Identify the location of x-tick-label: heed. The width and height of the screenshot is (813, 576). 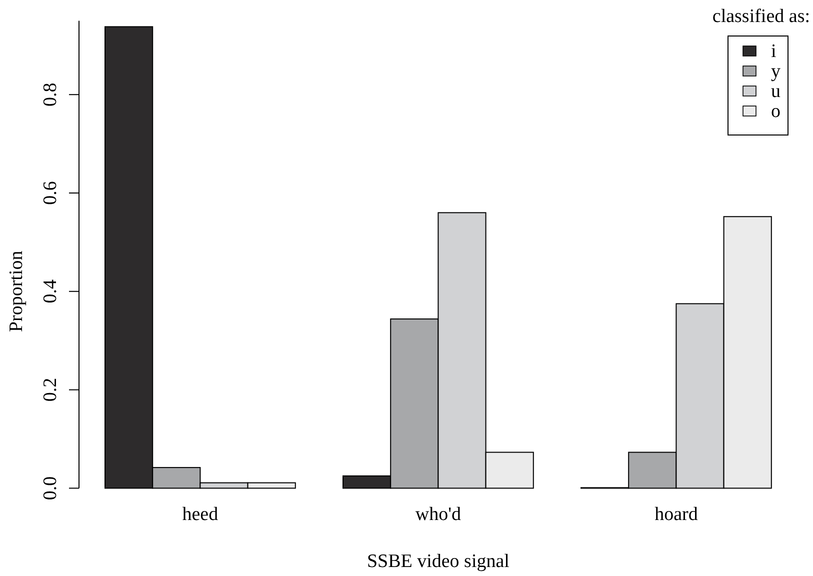
(200, 514).